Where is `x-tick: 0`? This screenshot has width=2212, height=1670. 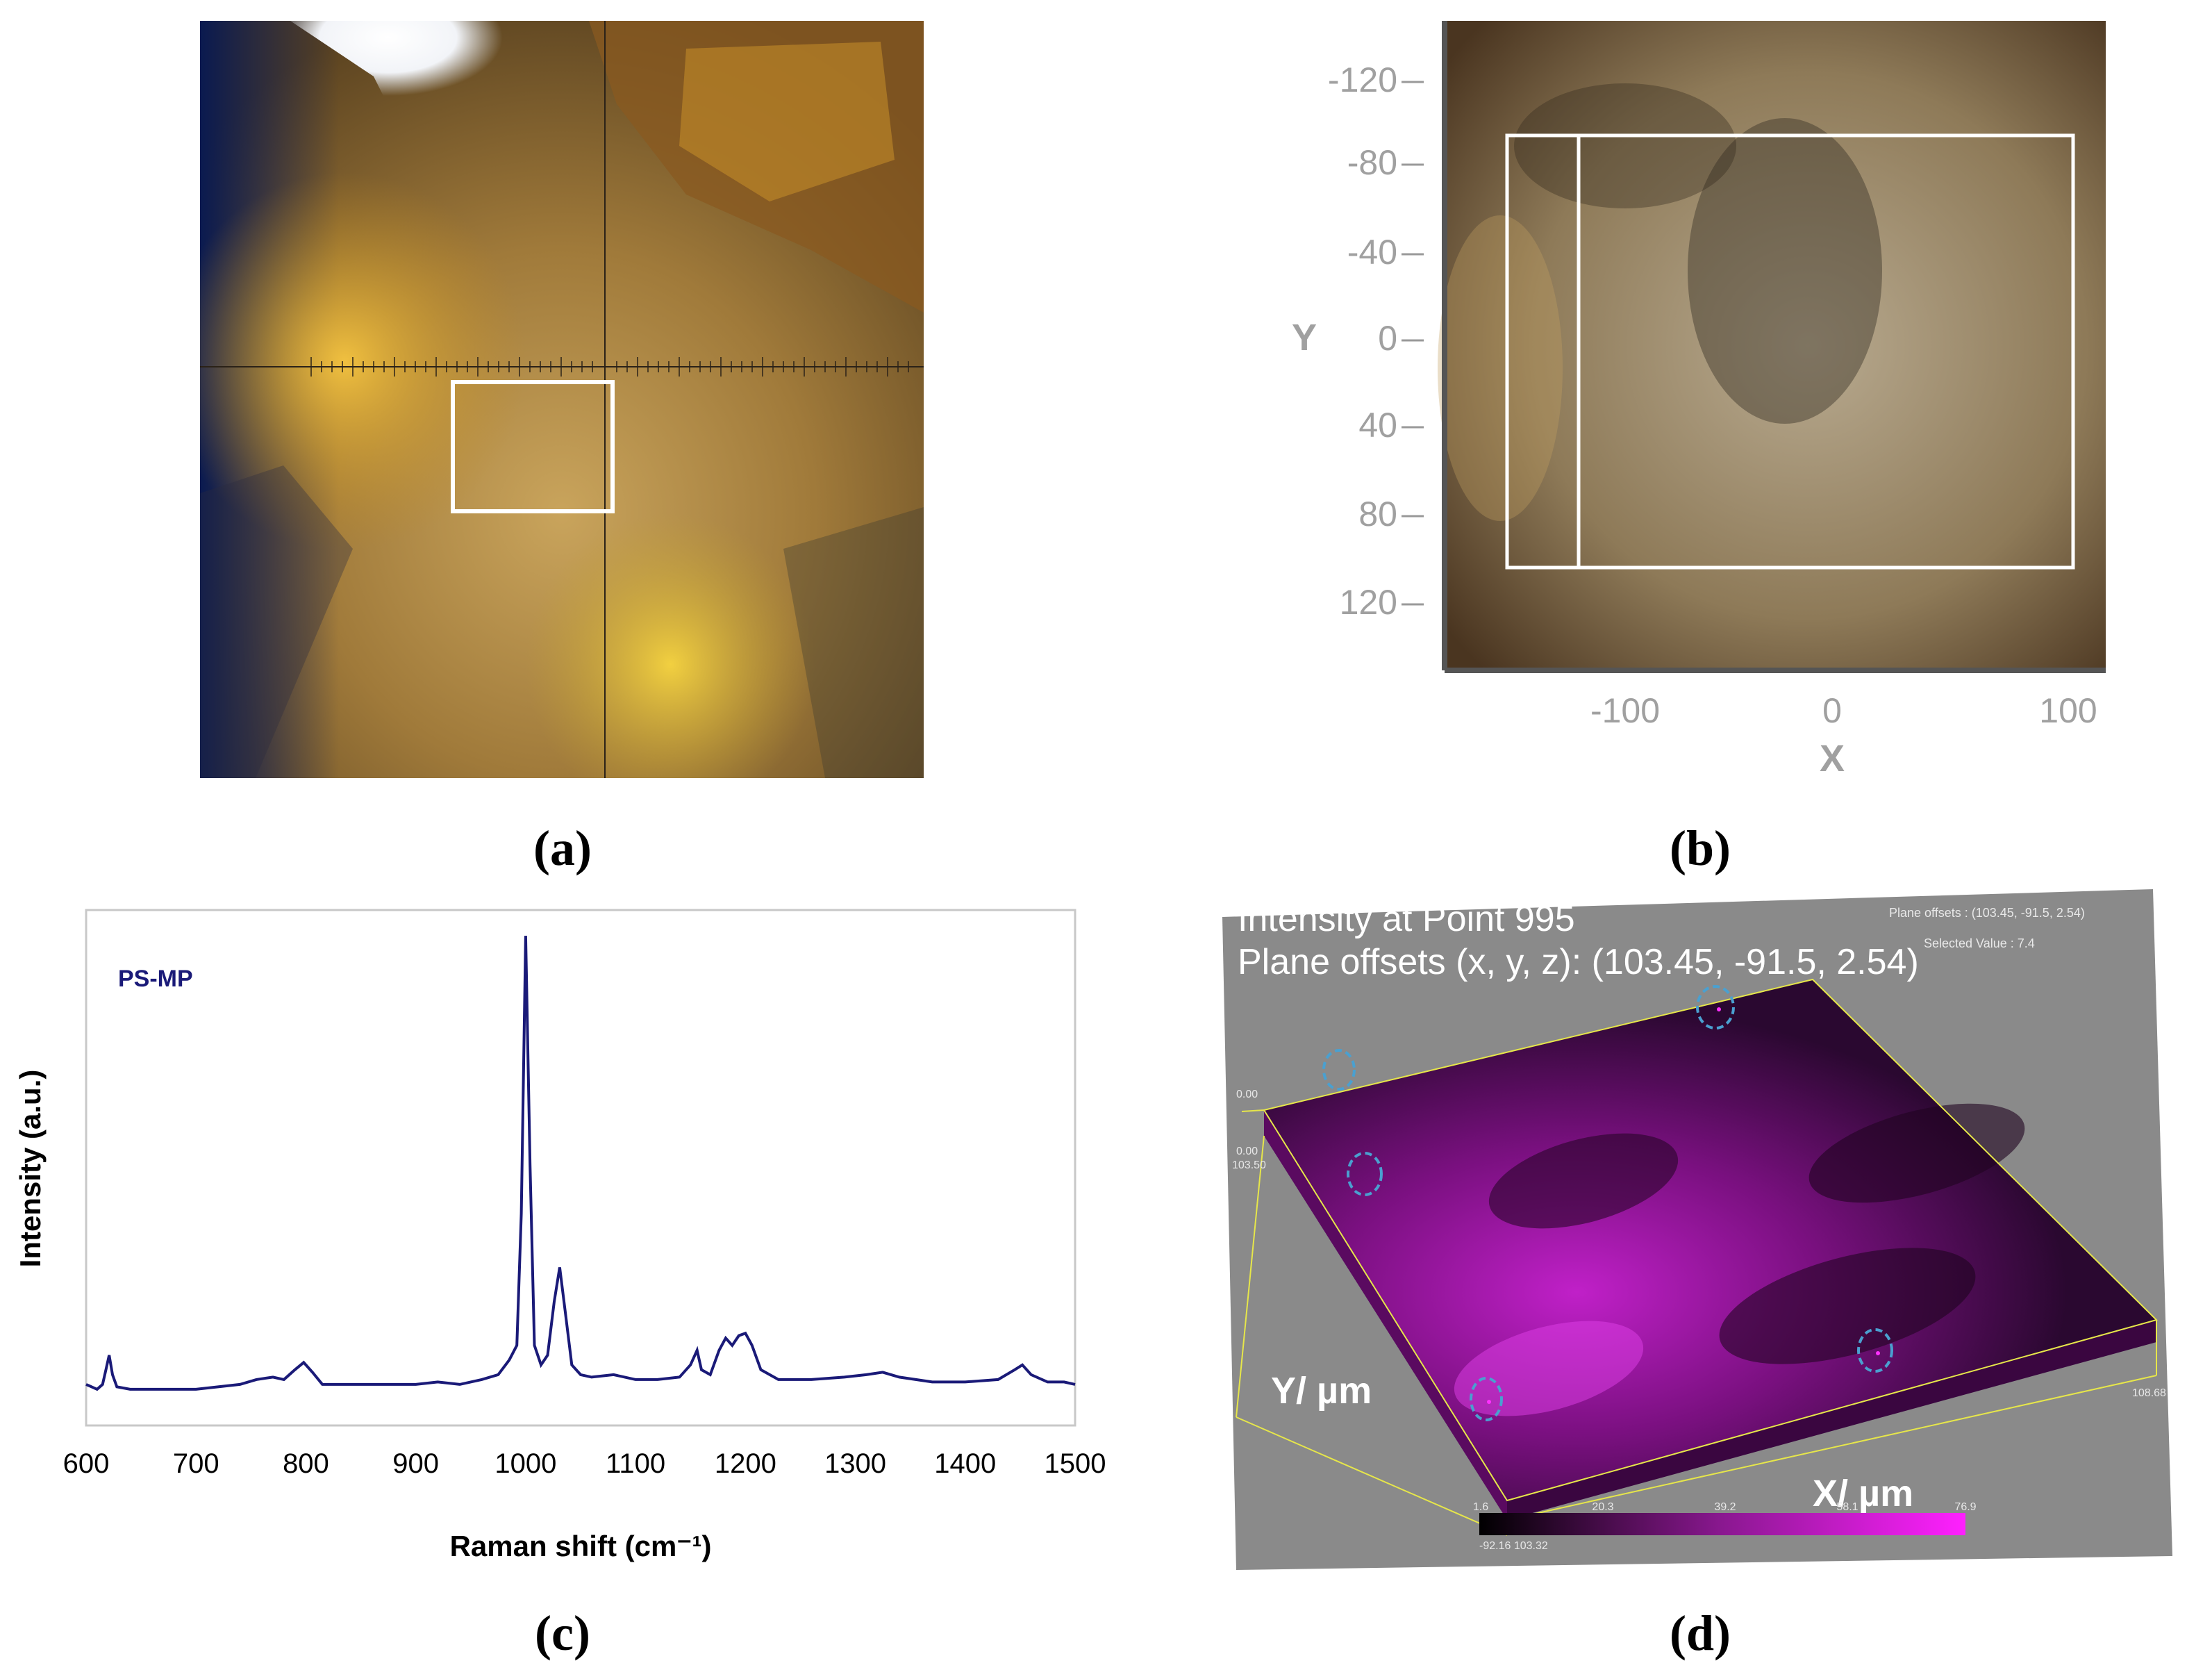
x-tick: 0 is located at coordinates (1832, 711).